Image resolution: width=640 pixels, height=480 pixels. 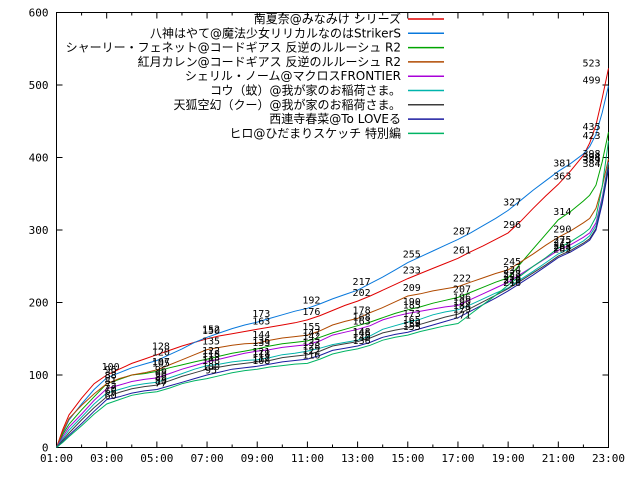 I want to click on value-label-7-7: 100, so click(x=211, y=367).